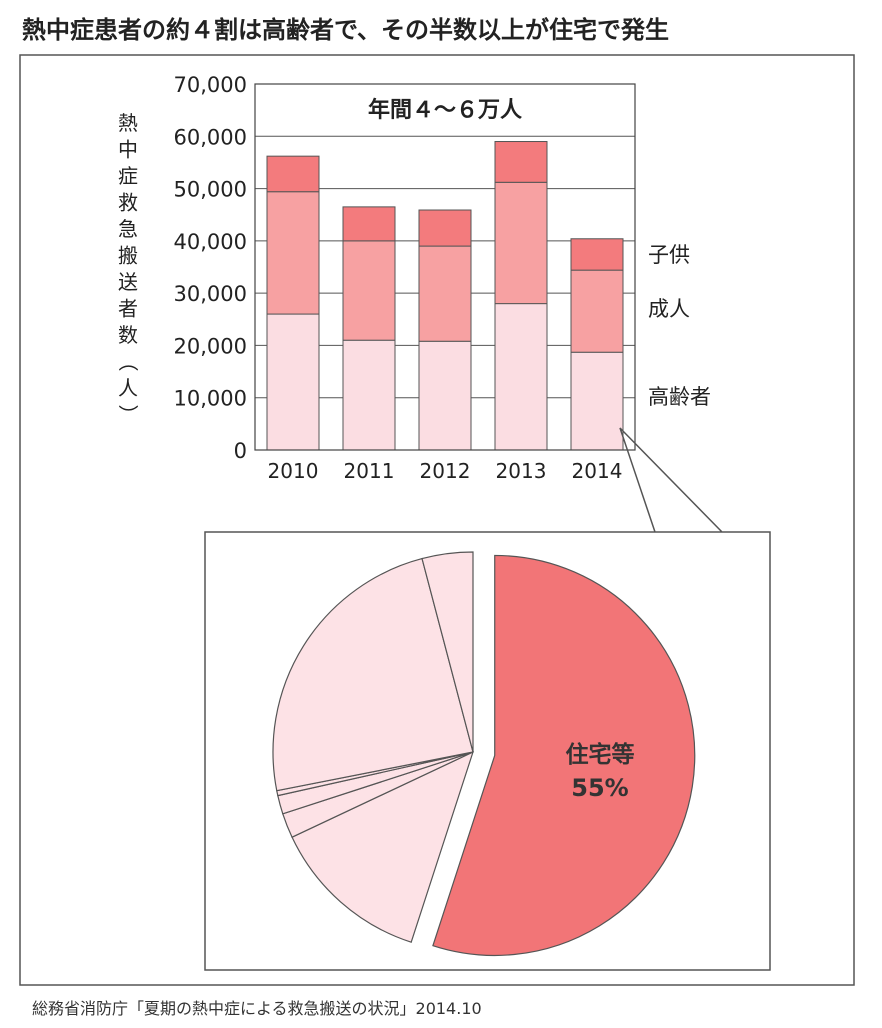 The height and width of the screenshot is (1028, 882). What do you see at coordinates (599, 788) in the screenshot?
I see `pie-highlight-percent: 55%` at bounding box center [599, 788].